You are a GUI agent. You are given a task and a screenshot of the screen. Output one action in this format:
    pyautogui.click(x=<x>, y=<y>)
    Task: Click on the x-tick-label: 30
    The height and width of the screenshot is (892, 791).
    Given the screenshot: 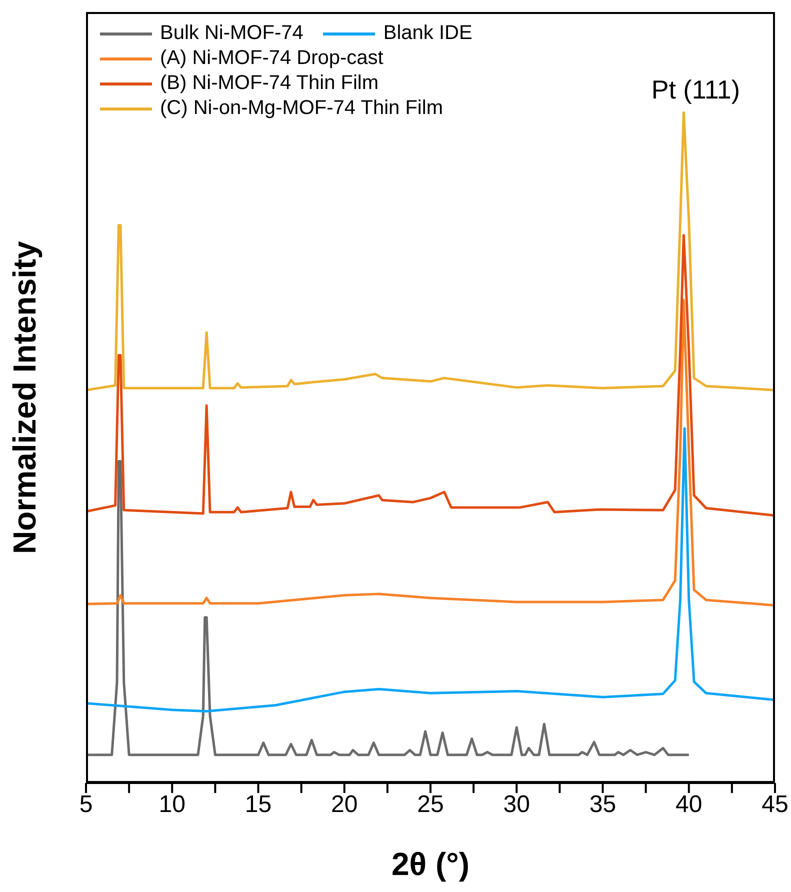 What is the action you would take?
    pyautogui.click(x=516, y=804)
    